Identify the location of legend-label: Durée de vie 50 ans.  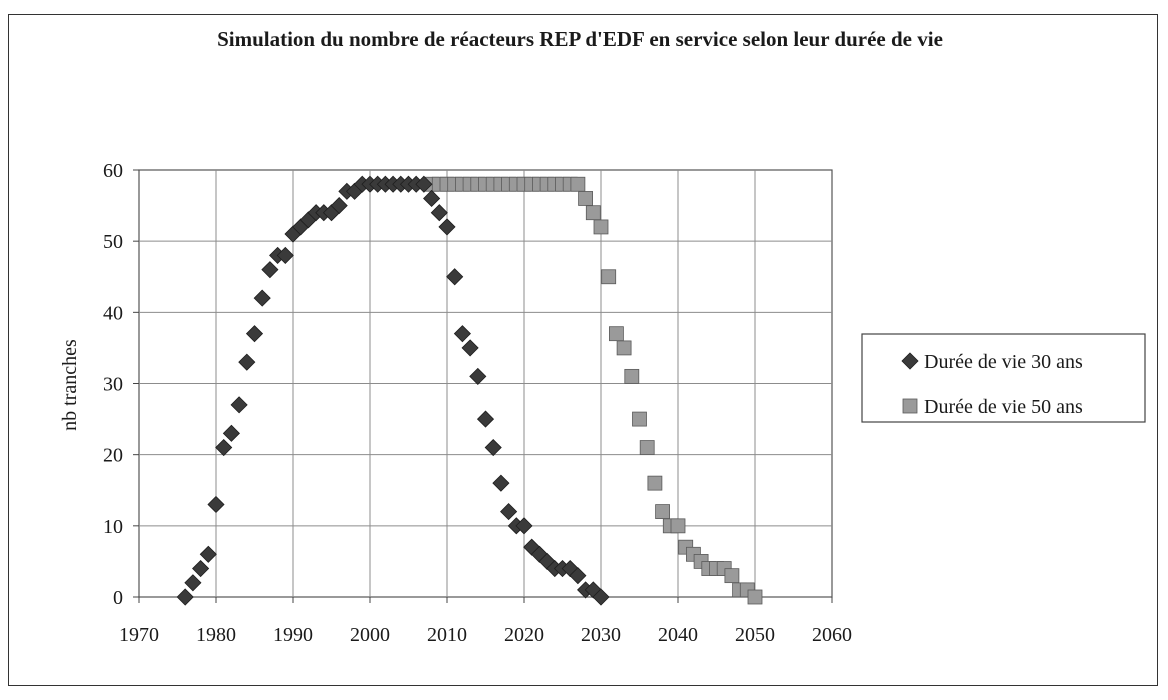
(1003, 407).